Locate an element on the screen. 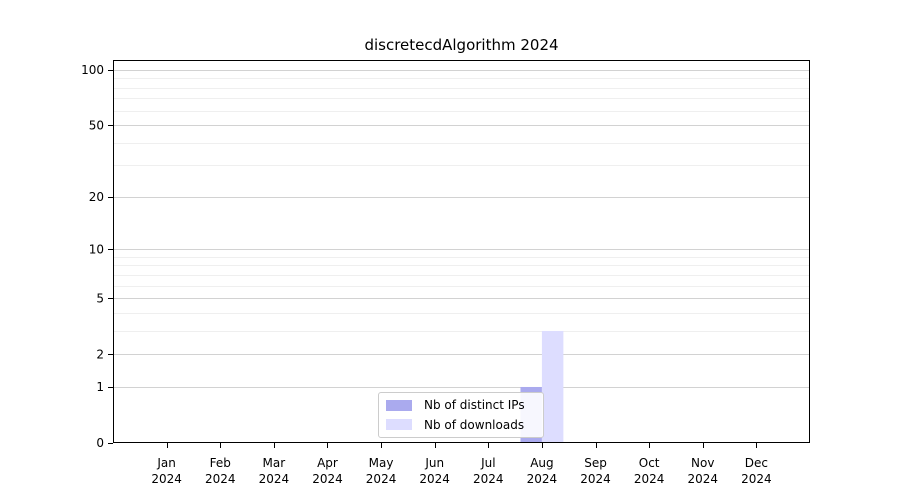  legend: Nb of distinct IPs Nb of downloads is located at coordinates (461, 415).